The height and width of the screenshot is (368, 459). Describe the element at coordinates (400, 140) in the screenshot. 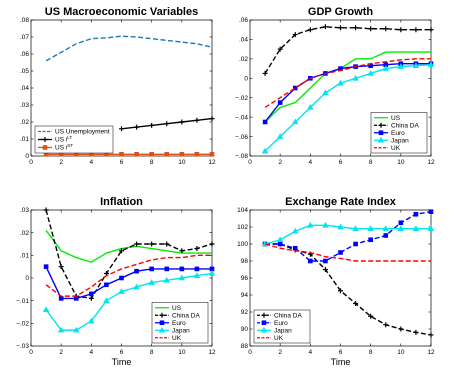

I see `legend-label: Japan` at that location.